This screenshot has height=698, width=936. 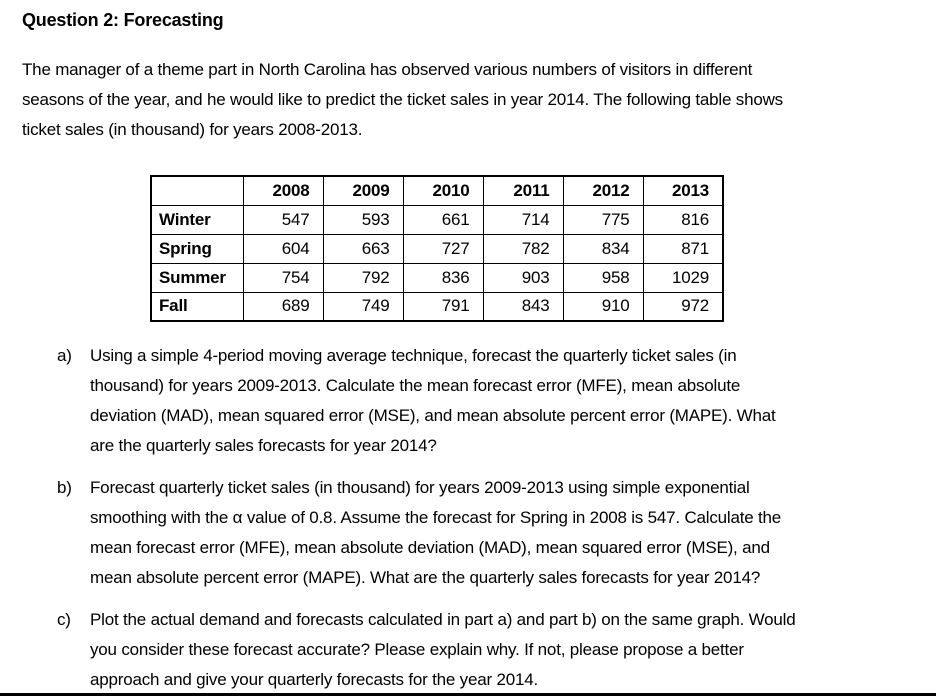 What do you see at coordinates (283, 306) in the screenshot?
I see `table-cell: 689` at bounding box center [283, 306].